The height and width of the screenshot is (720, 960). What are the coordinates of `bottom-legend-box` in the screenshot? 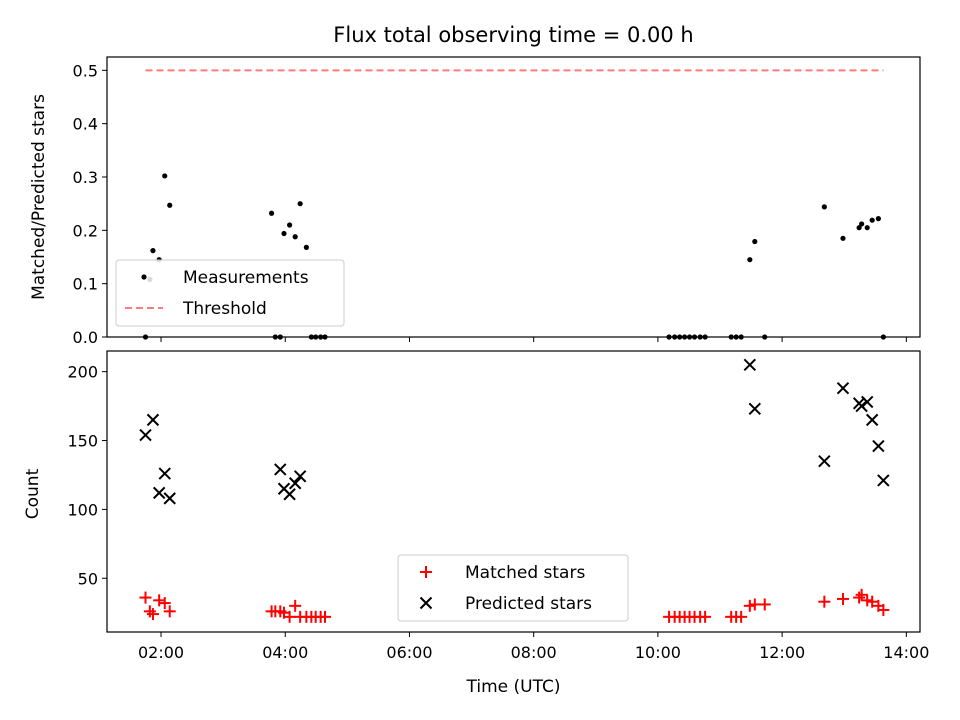 It's located at (513, 588).